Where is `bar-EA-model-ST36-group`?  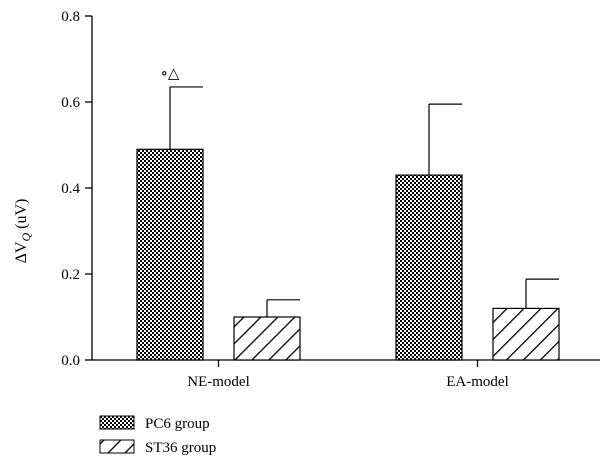
bar-EA-model-ST36-group is located at coordinates (526, 334).